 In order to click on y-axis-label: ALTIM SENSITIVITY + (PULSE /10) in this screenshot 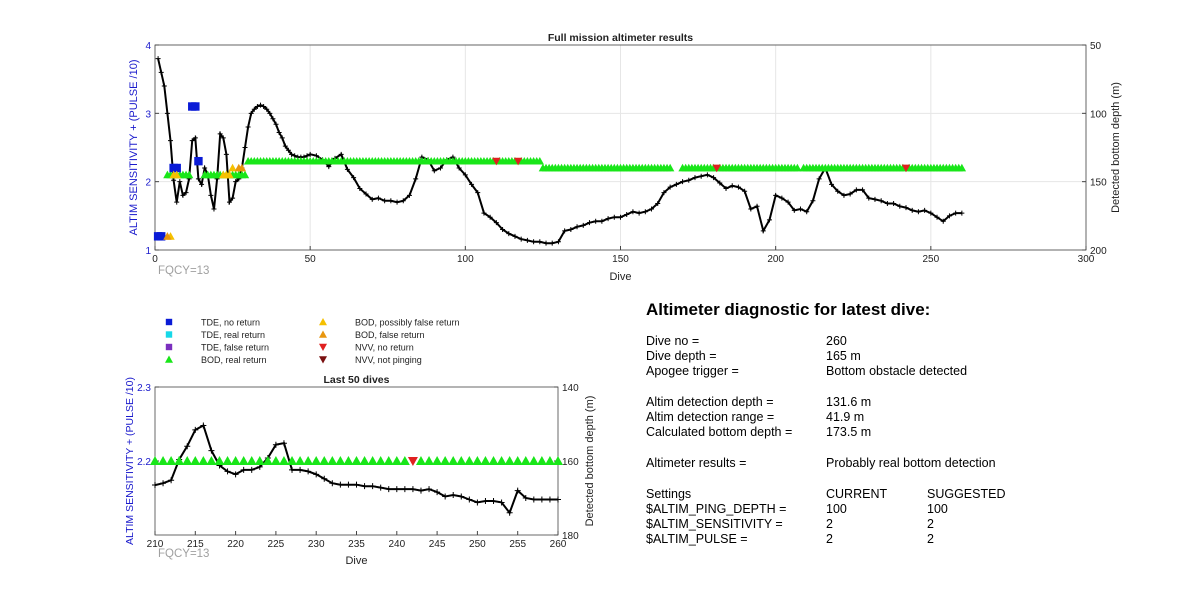, I will do `click(134, 148)`.